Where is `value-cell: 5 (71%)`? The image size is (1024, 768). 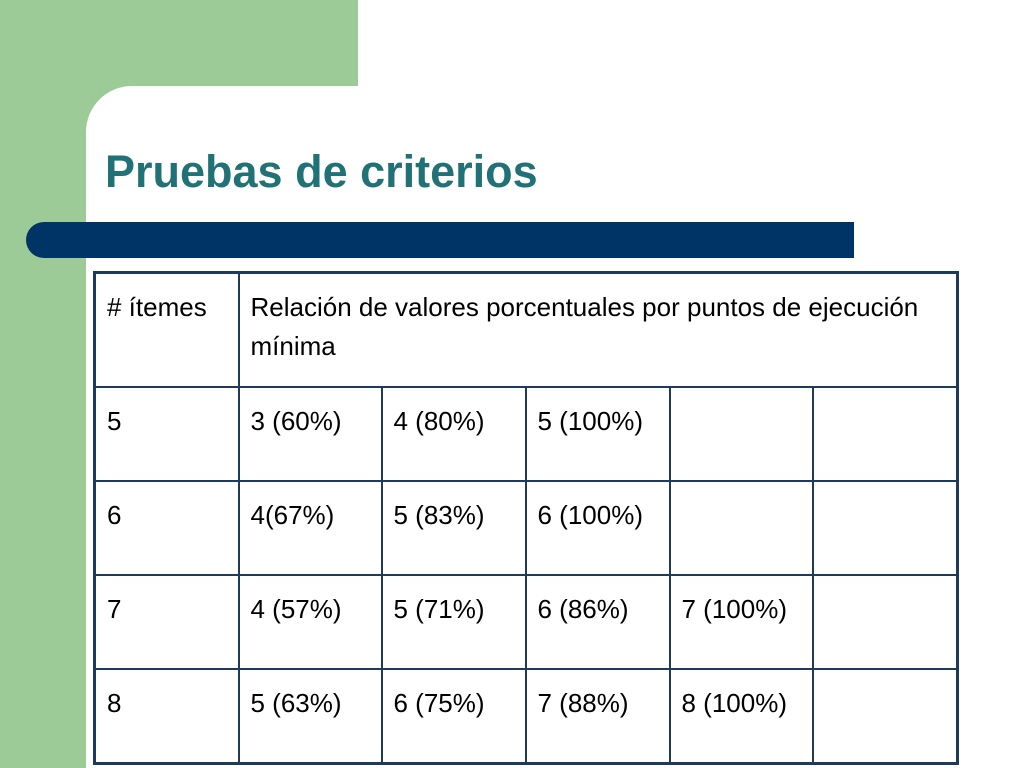 value-cell: 5 (71%) is located at coordinates (453, 622).